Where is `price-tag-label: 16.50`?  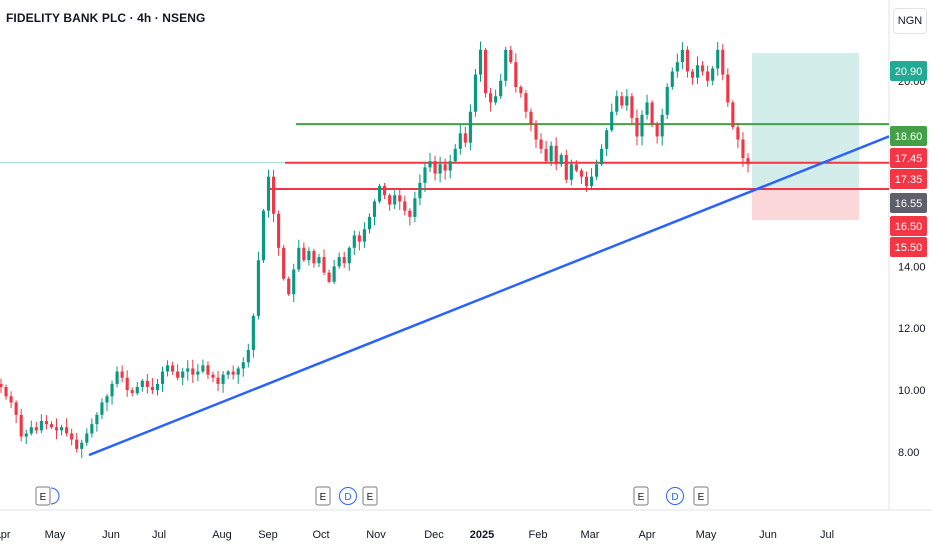
price-tag-label: 16.50 is located at coordinates (909, 227).